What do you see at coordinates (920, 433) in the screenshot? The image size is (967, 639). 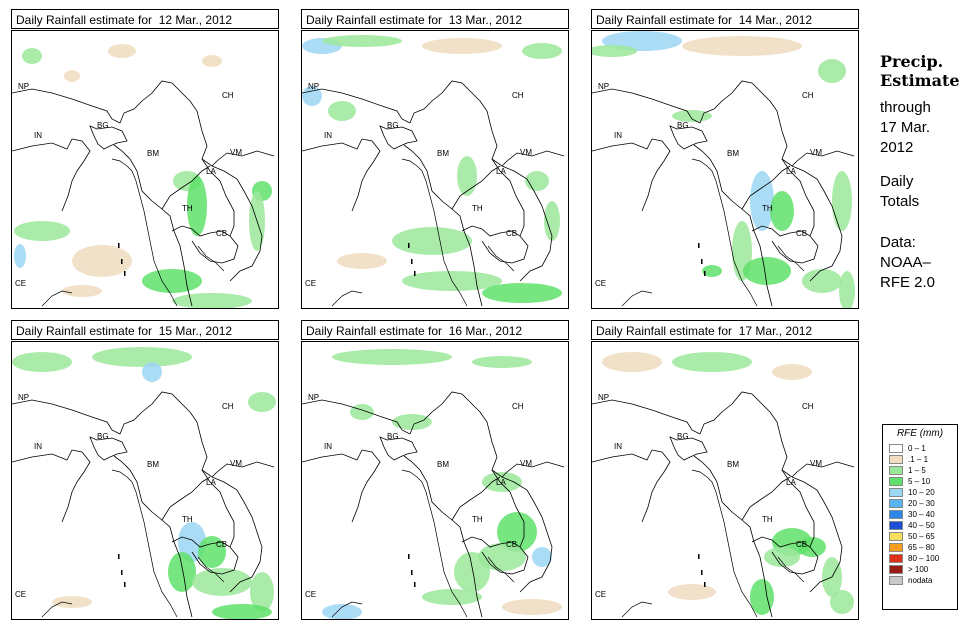 I see `legend-title: RFE (mm)` at bounding box center [920, 433].